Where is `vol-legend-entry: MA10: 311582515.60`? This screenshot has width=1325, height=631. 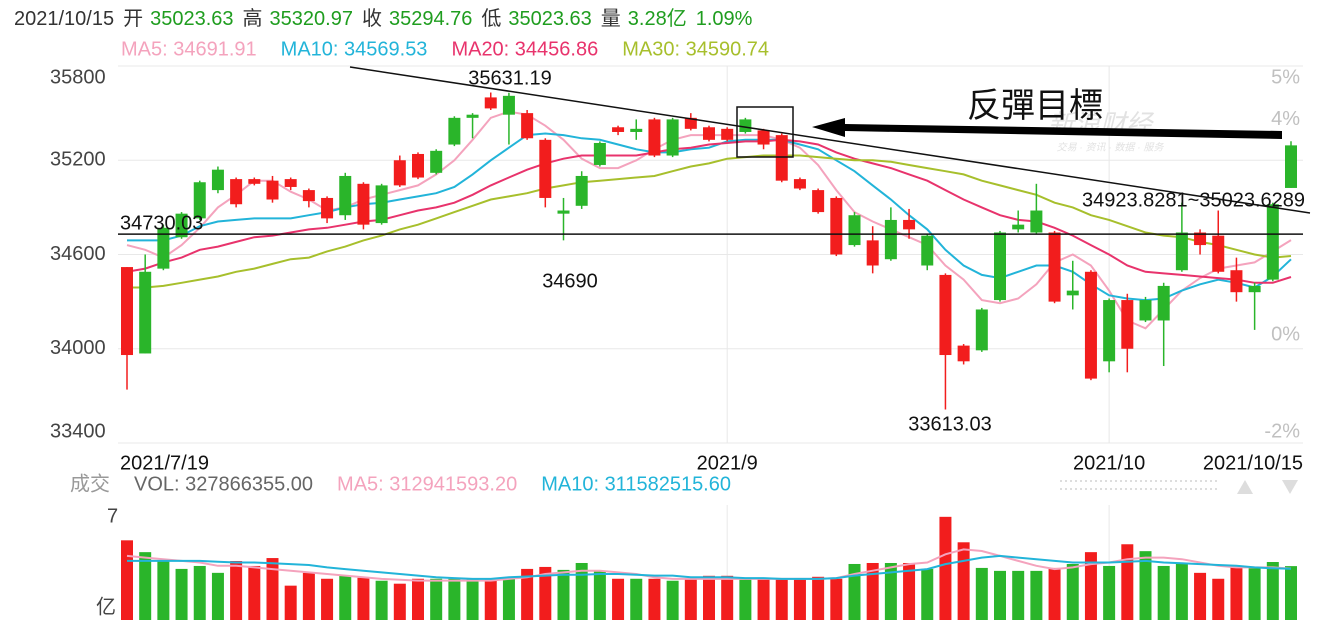 vol-legend-entry: MA10: 311582515.60 is located at coordinates (636, 484).